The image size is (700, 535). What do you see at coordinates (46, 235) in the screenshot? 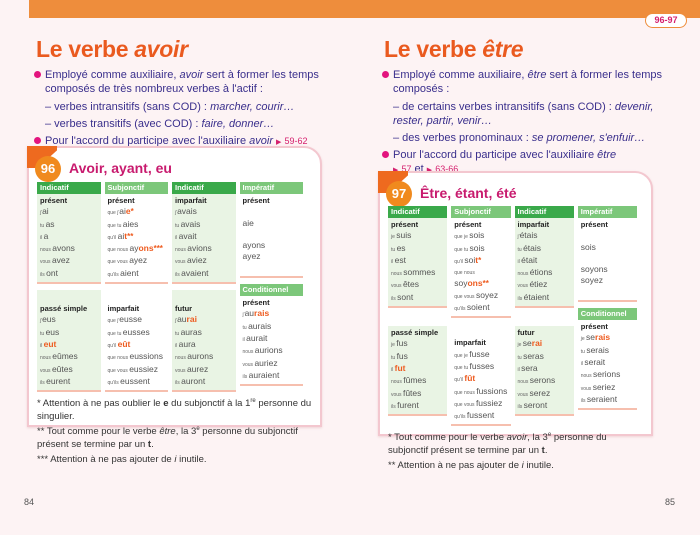
I see `verb-form: a` at bounding box center [46, 235].